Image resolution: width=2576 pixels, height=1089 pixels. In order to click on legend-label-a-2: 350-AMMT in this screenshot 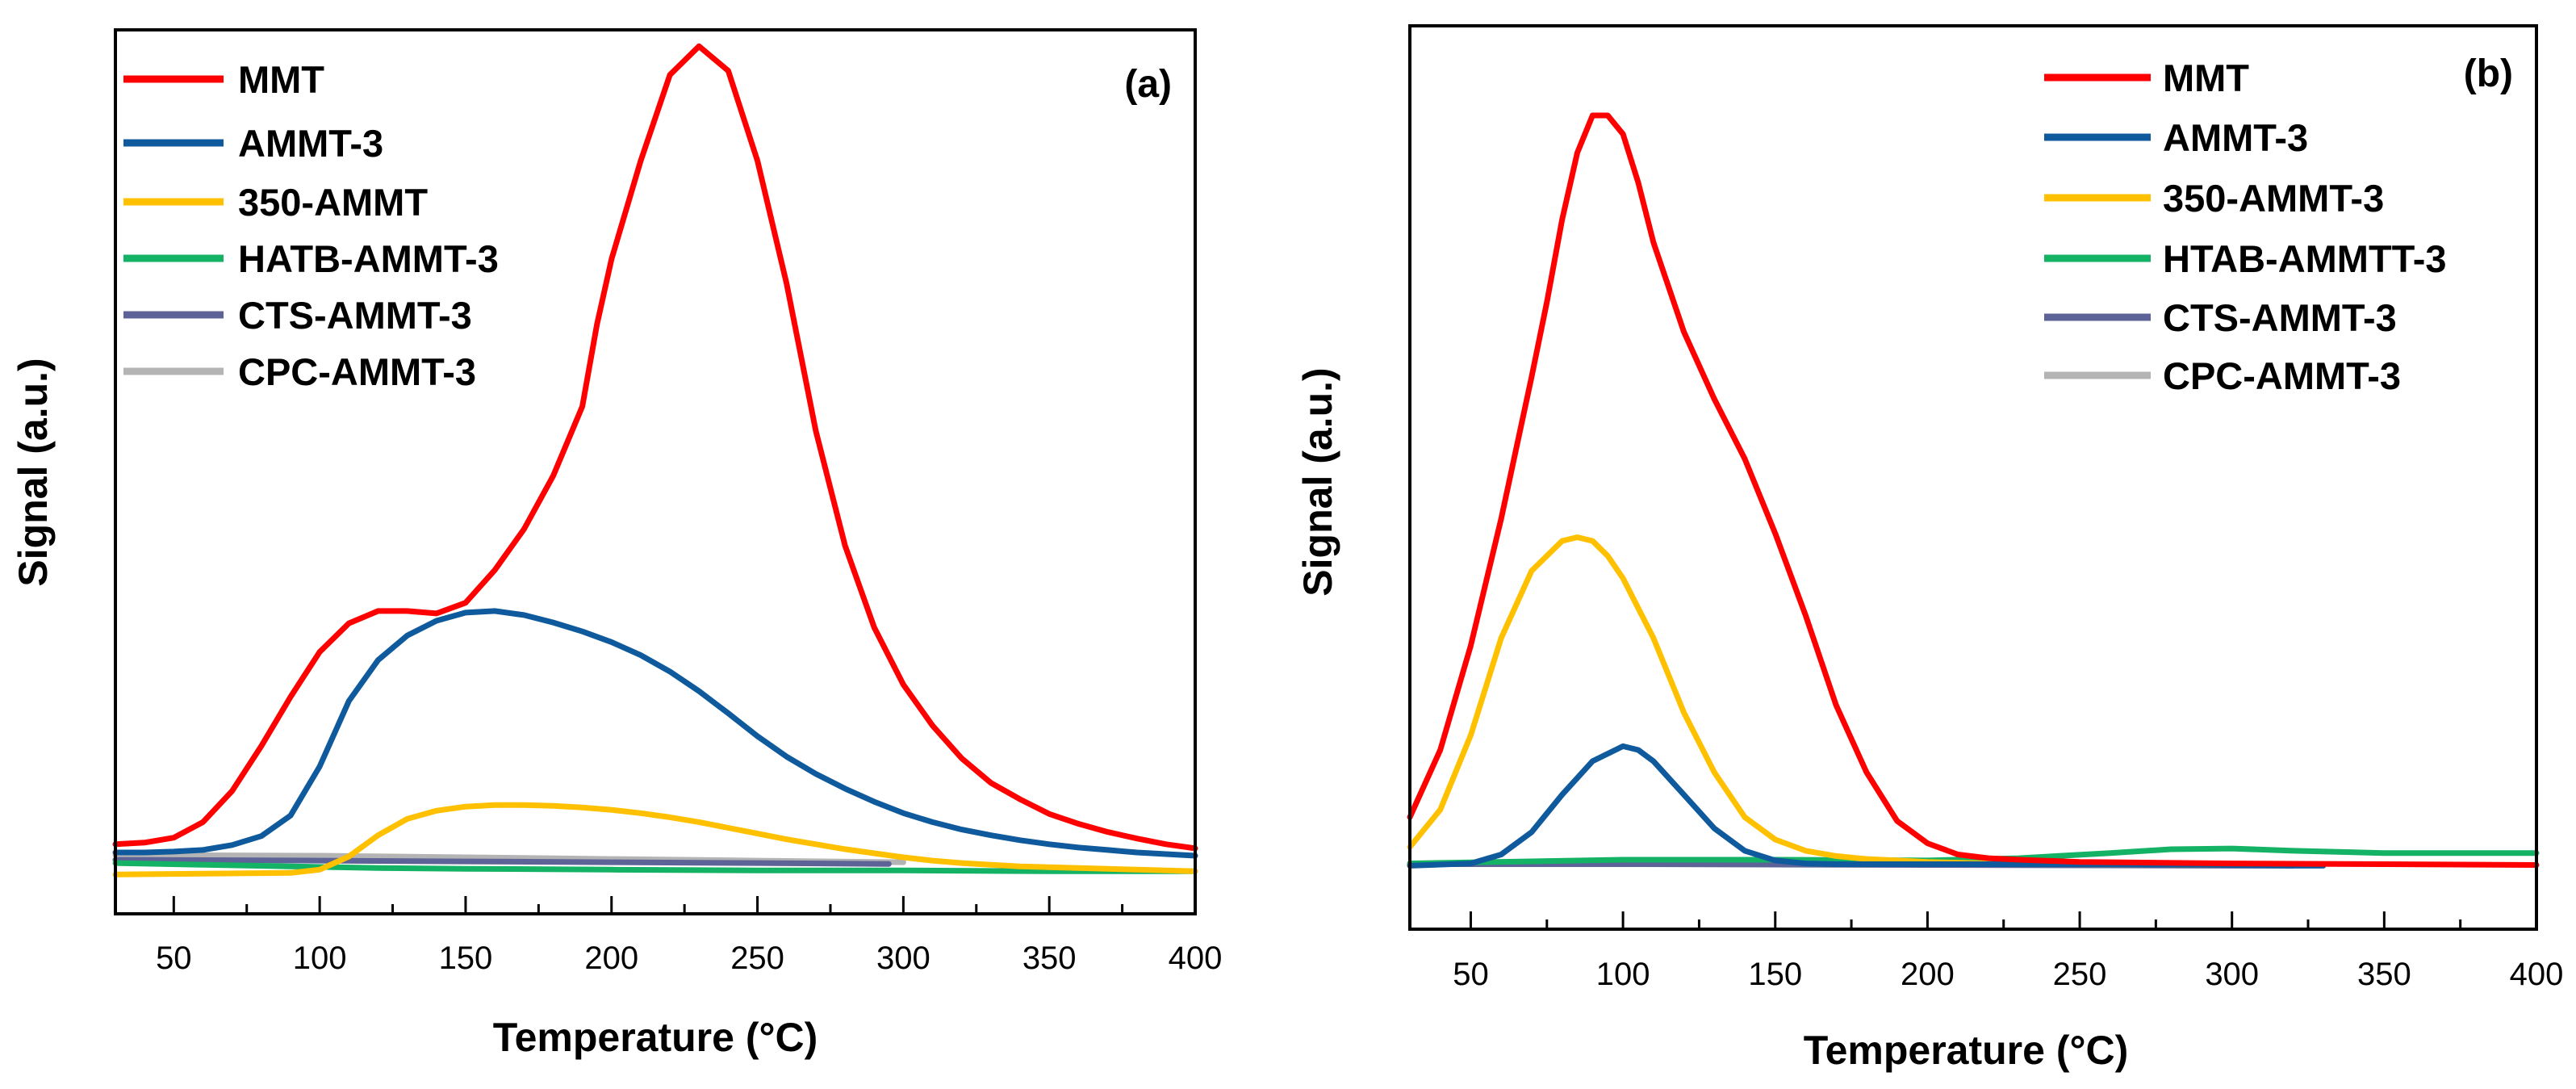, I will do `click(333, 202)`.